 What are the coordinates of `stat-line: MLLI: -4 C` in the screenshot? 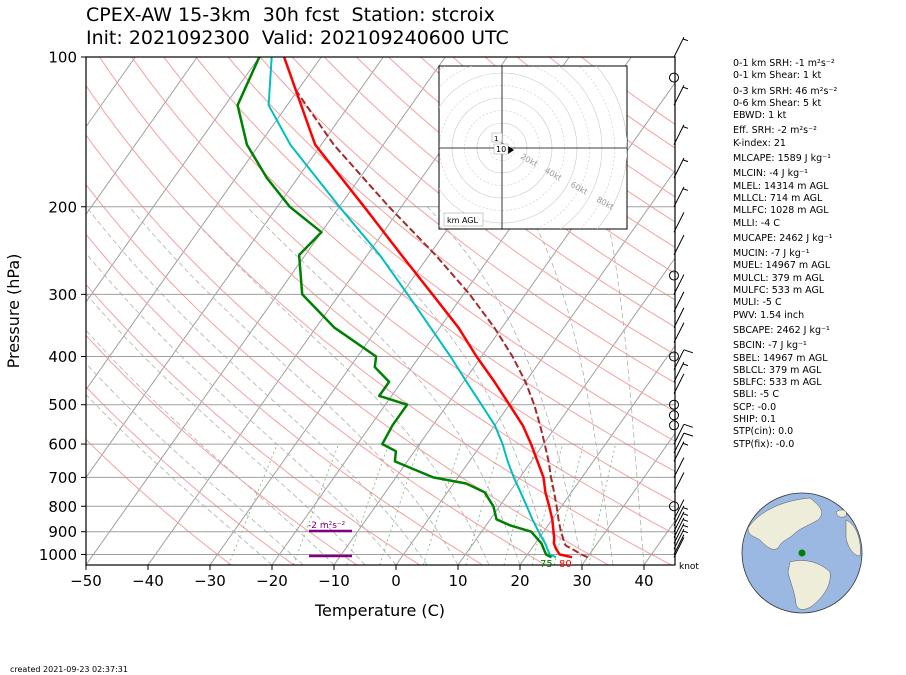 It's located at (756, 223).